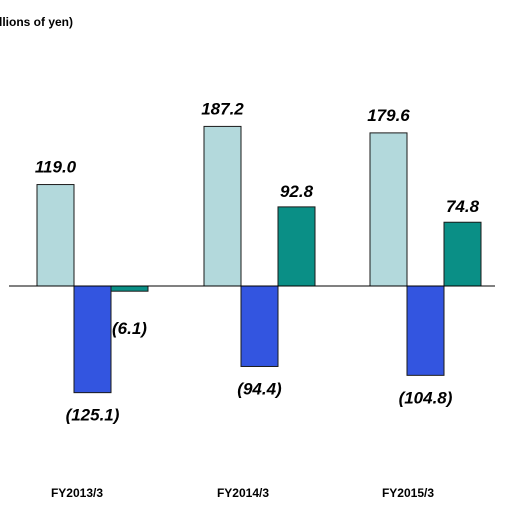  Describe the element at coordinates (297, 191) in the screenshot. I see `value-label: 92.8` at that location.